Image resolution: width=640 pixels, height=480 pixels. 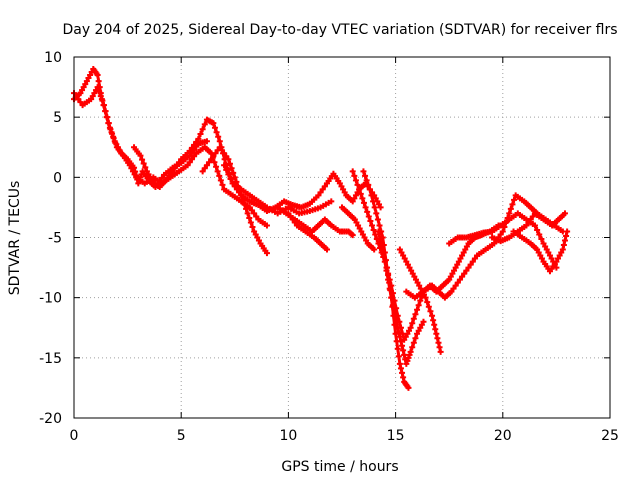 What do you see at coordinates (288, 436) in the screenshot?
I see `x-tick-label: 10` at bounding box center [288, 436].